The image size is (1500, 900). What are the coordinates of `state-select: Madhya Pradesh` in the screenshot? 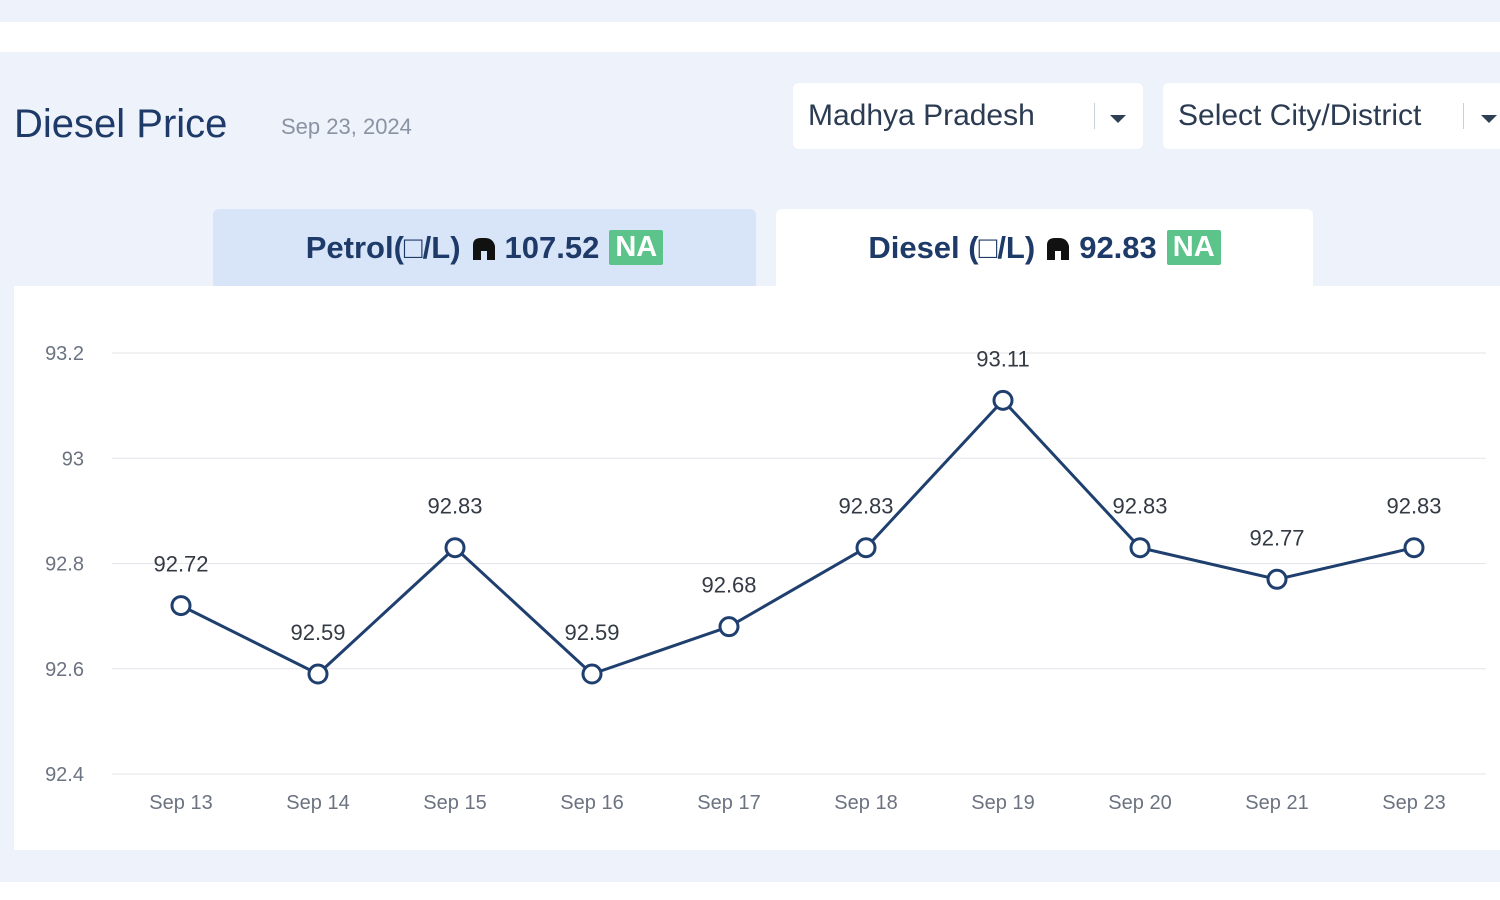 It's located at (968, 116).